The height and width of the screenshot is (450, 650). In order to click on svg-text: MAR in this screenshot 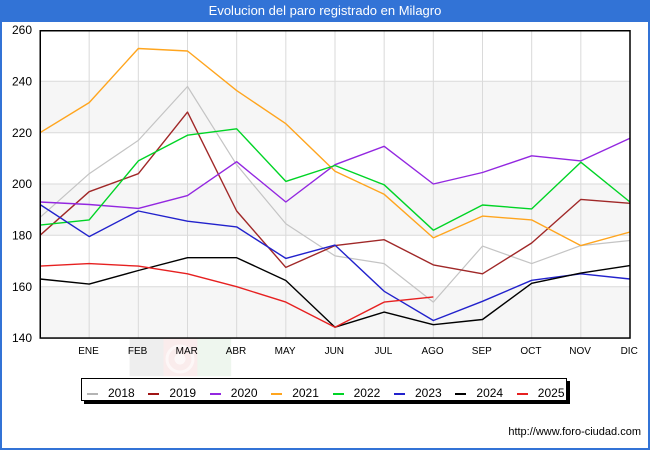, I will do `click(187, 351)`.